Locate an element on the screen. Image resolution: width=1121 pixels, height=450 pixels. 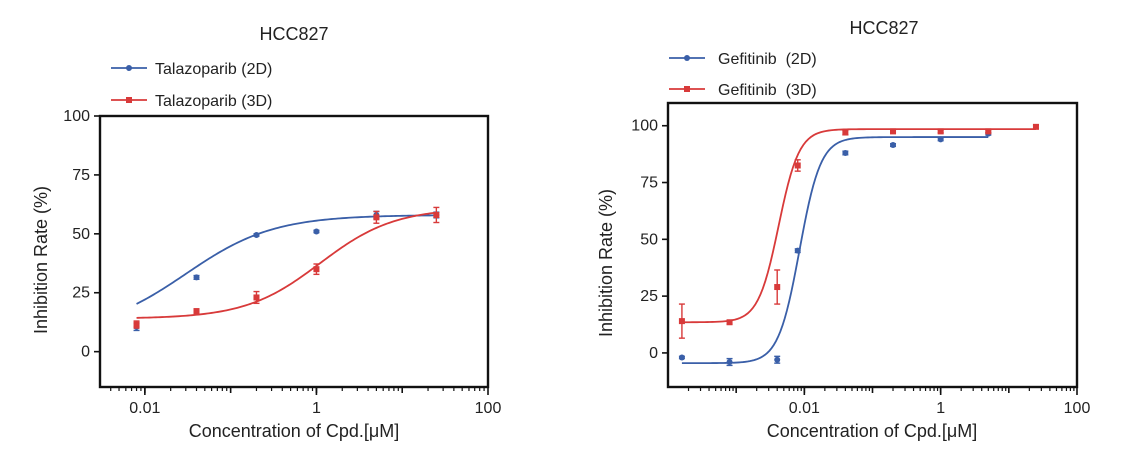
series-3d is located at coordinates (286, 267).